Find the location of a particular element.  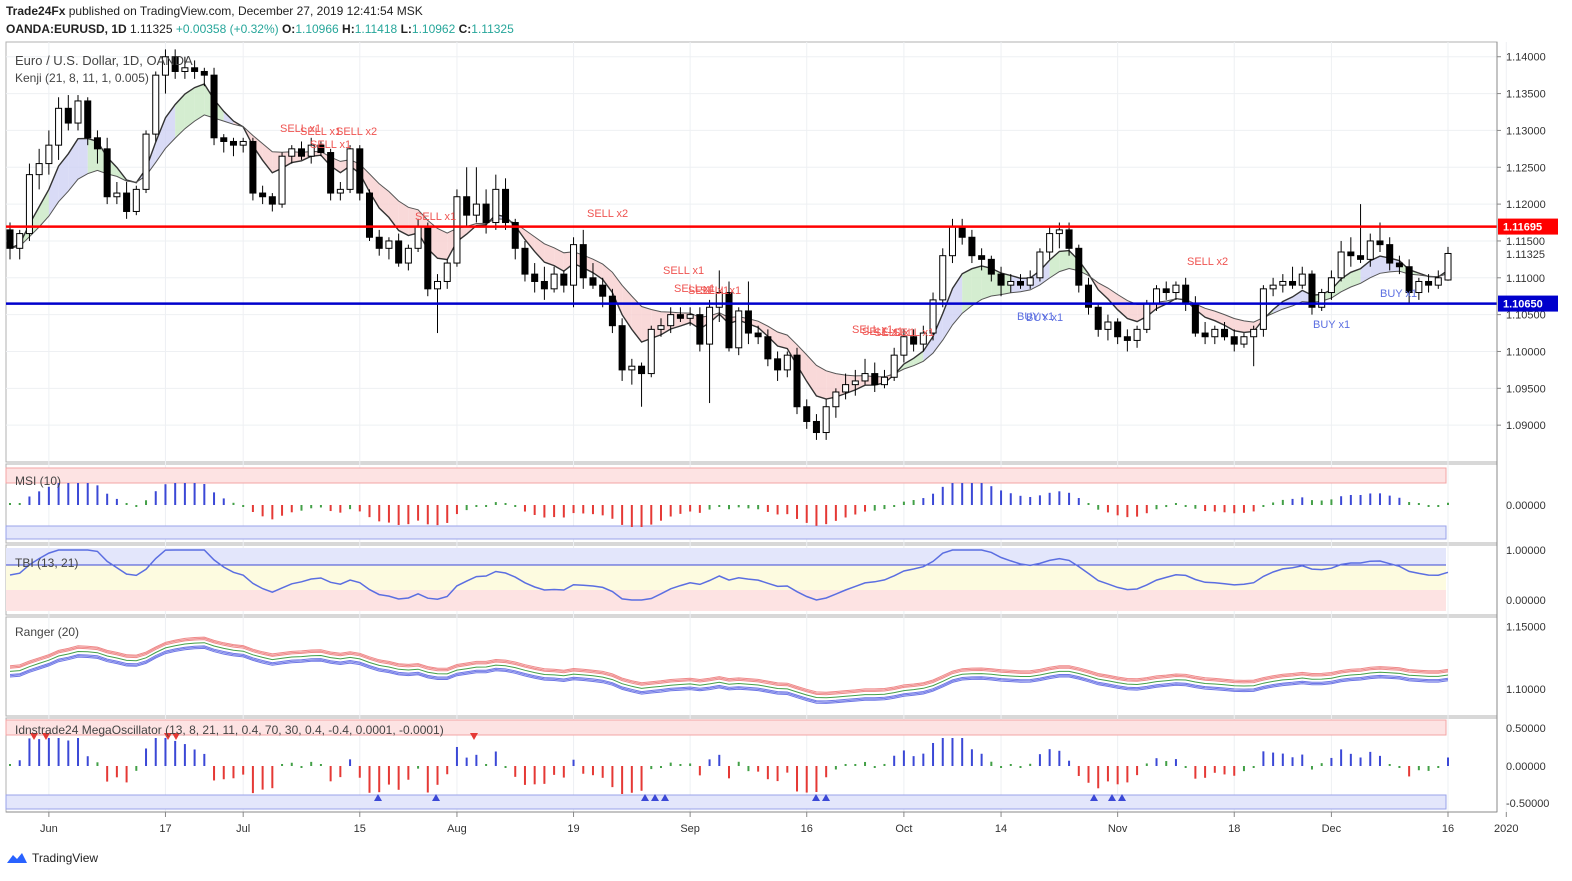

price-tick-label: 1.14000 is located at coordinates (1526, 58).